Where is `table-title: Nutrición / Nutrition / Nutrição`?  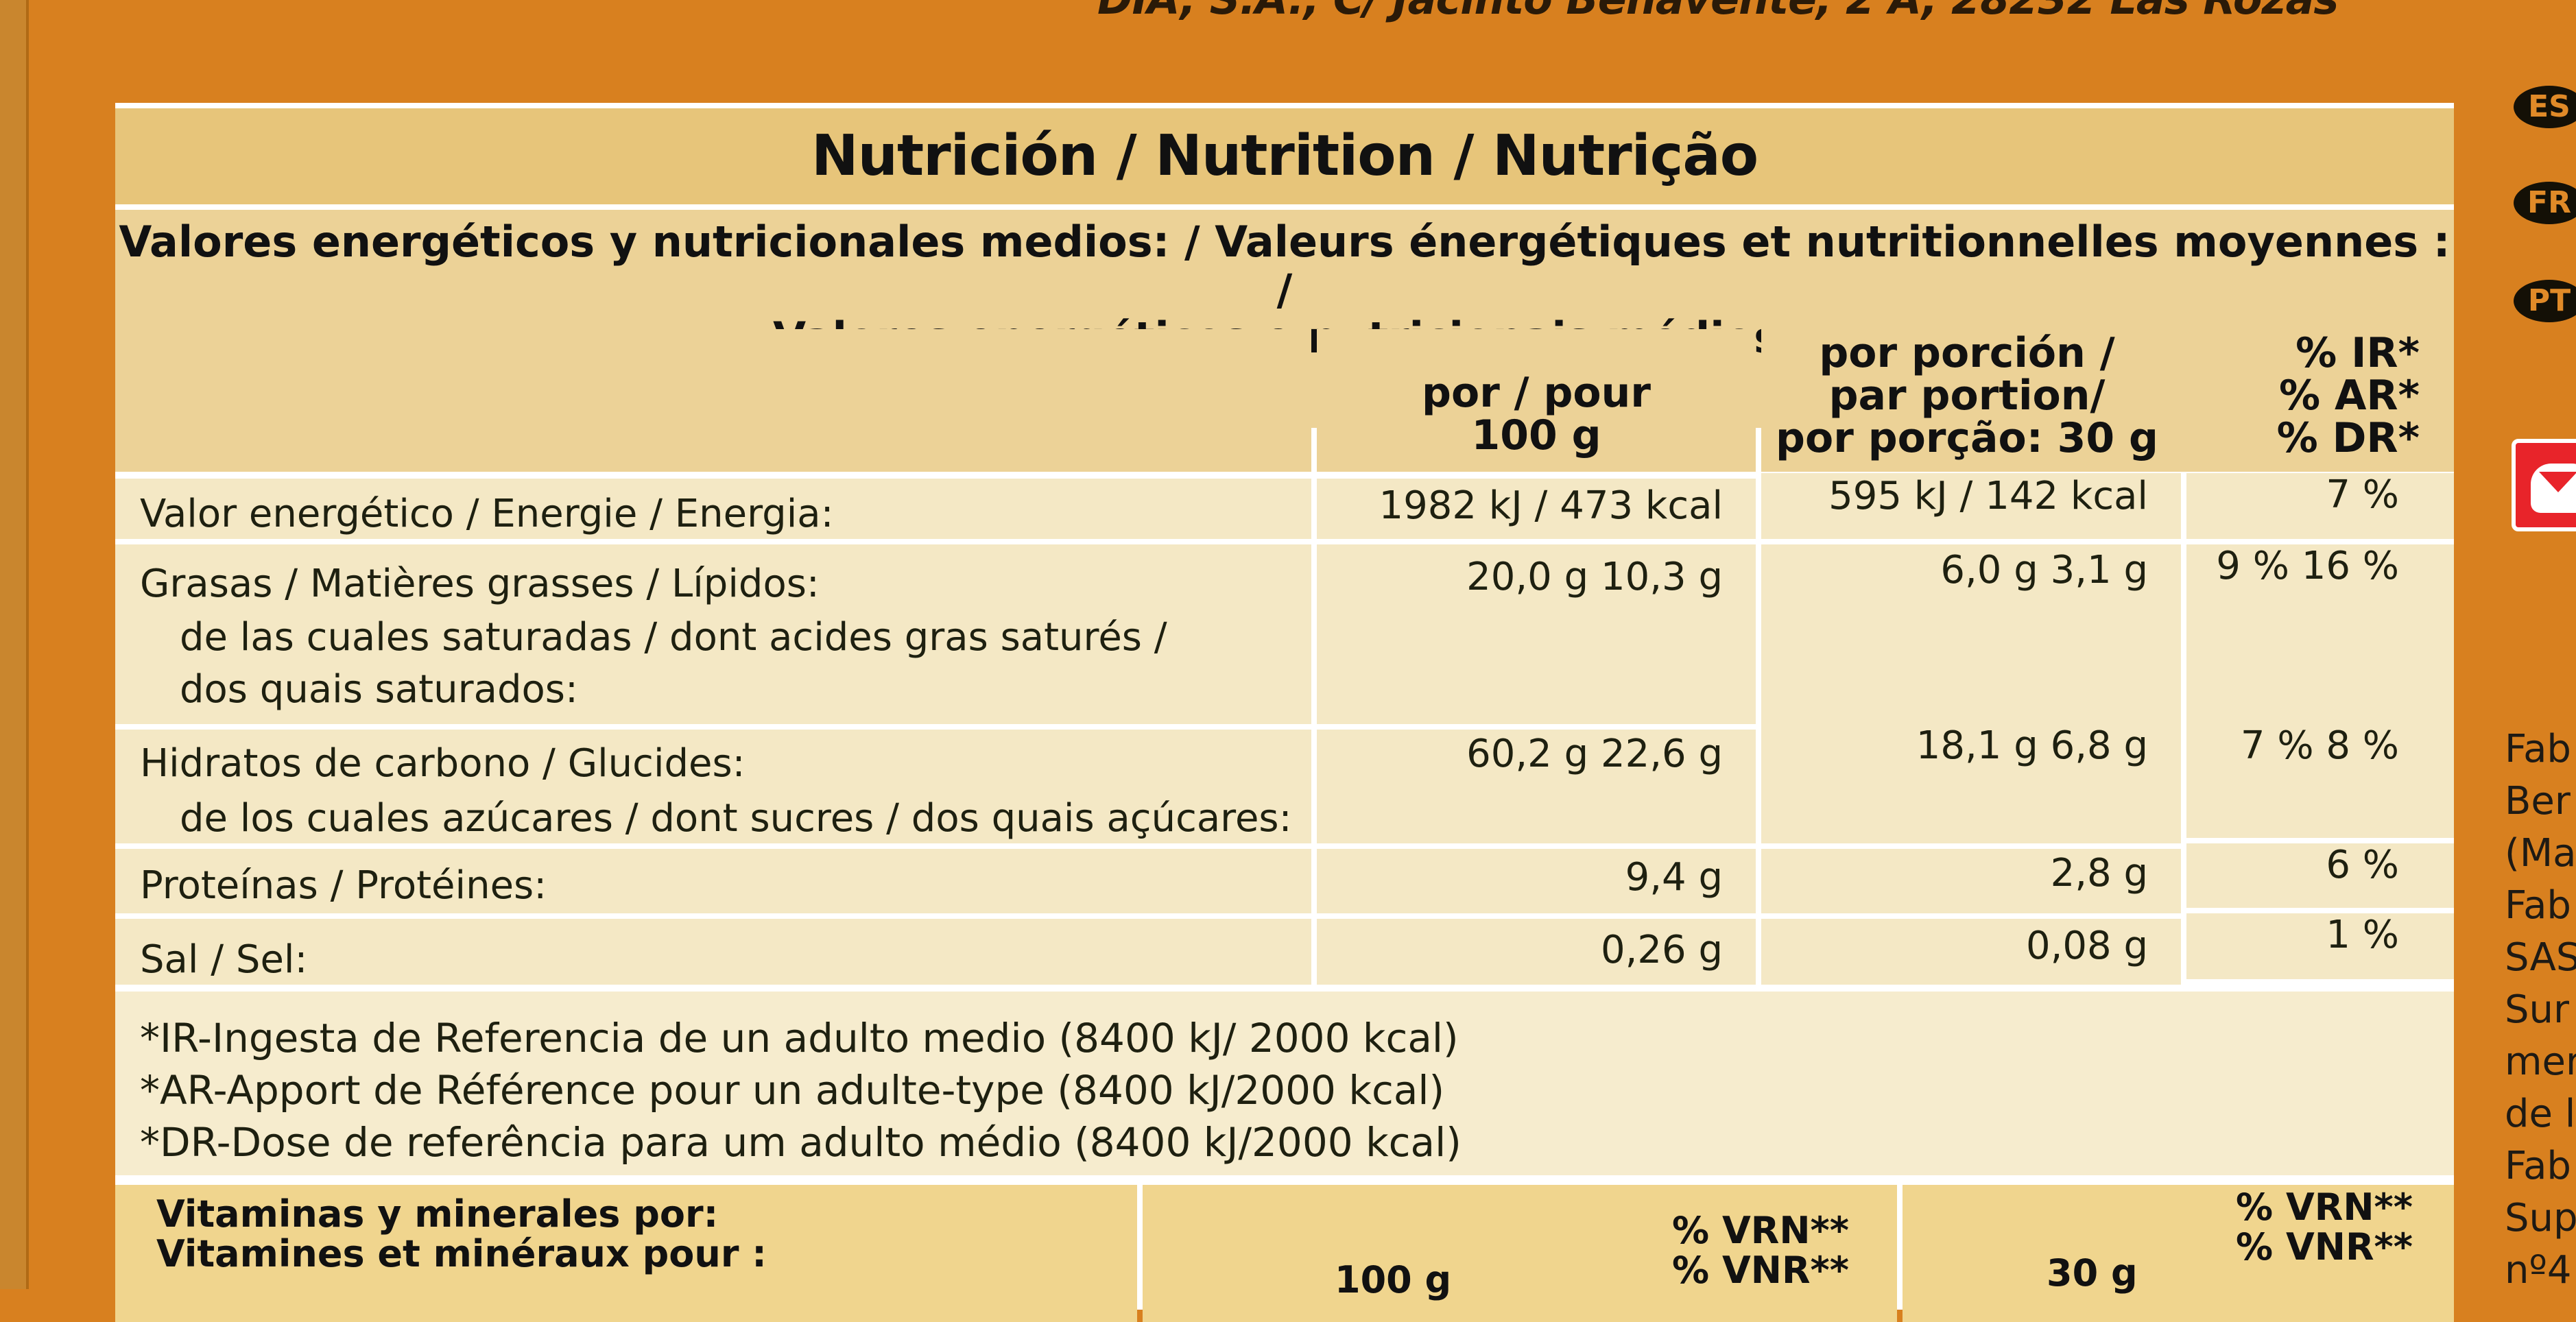
table-title: Nutrición / Nutrition / Nutrição is located at coordinates (1284, 156).